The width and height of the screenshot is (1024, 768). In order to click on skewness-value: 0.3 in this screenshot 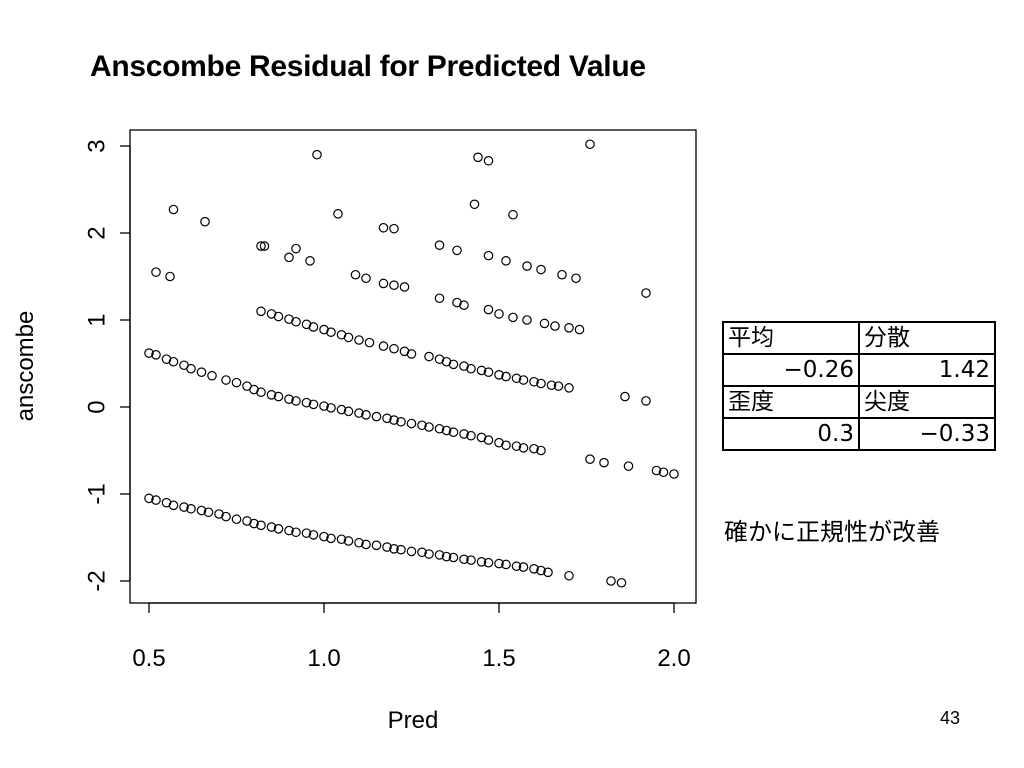, I will do `click(791, 434)`.